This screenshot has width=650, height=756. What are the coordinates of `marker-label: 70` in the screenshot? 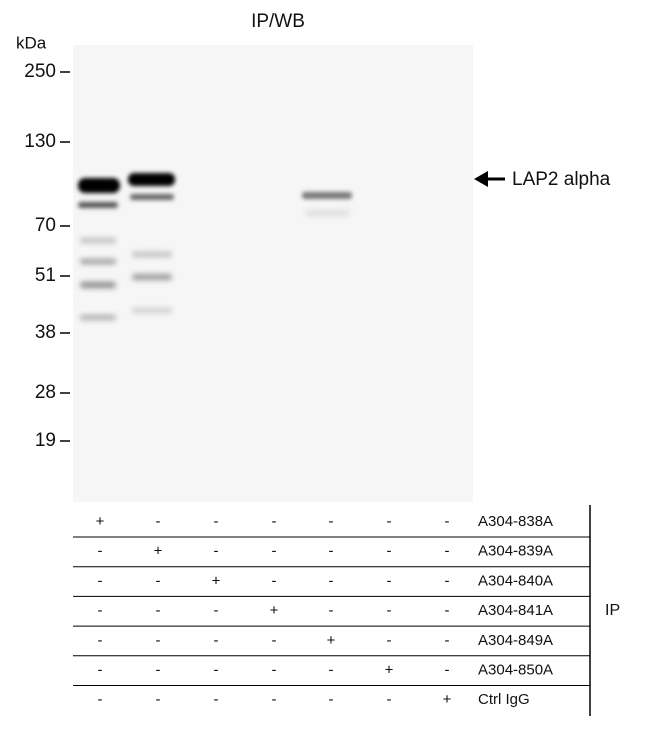 It's located at (45, 225).